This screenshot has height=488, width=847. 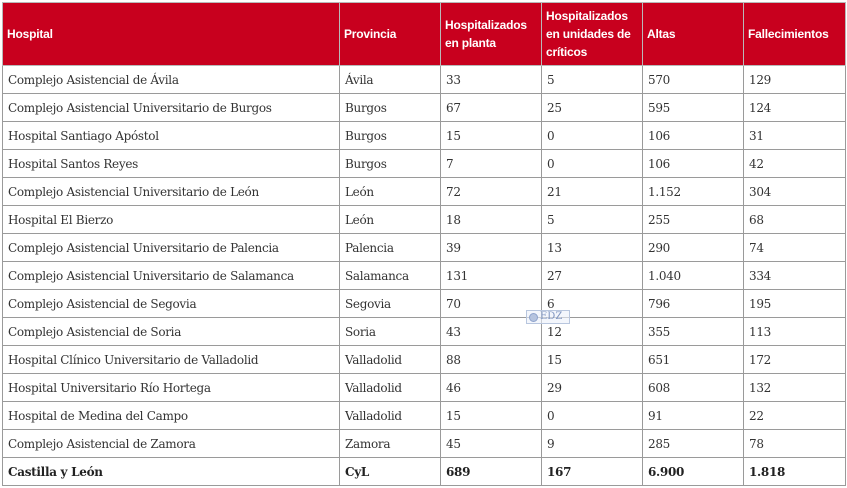 What do you see at coordinates (592, 275) in the screenshot?
I see `cell-criticos: 27` at bounding box center [592, 275].